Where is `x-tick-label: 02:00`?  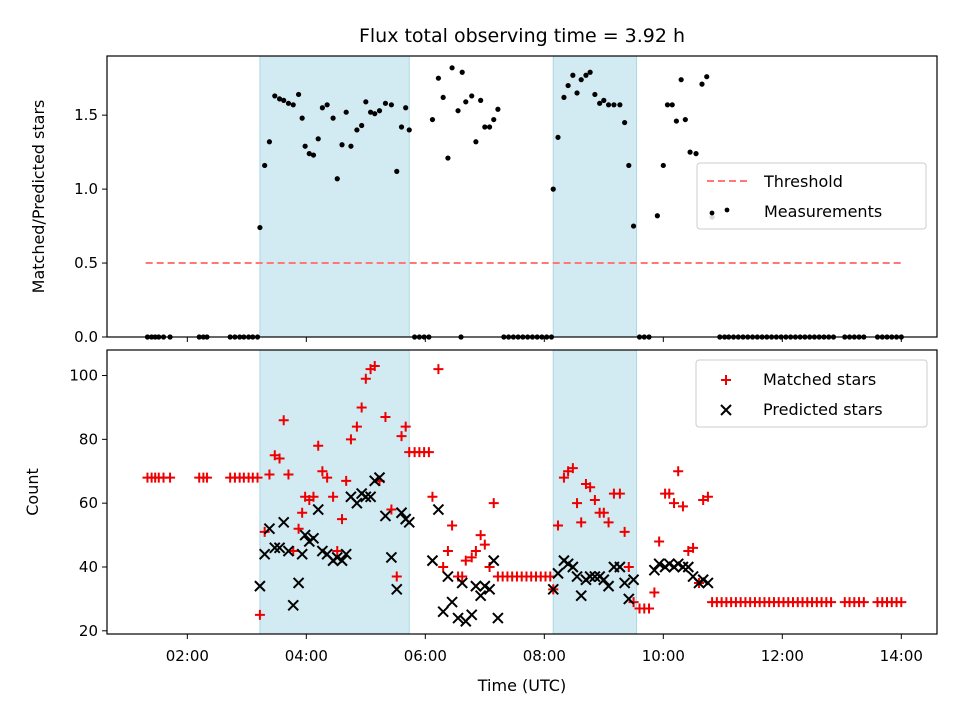
x-tick-label: 02:00 is located at coordinates (187, 656).